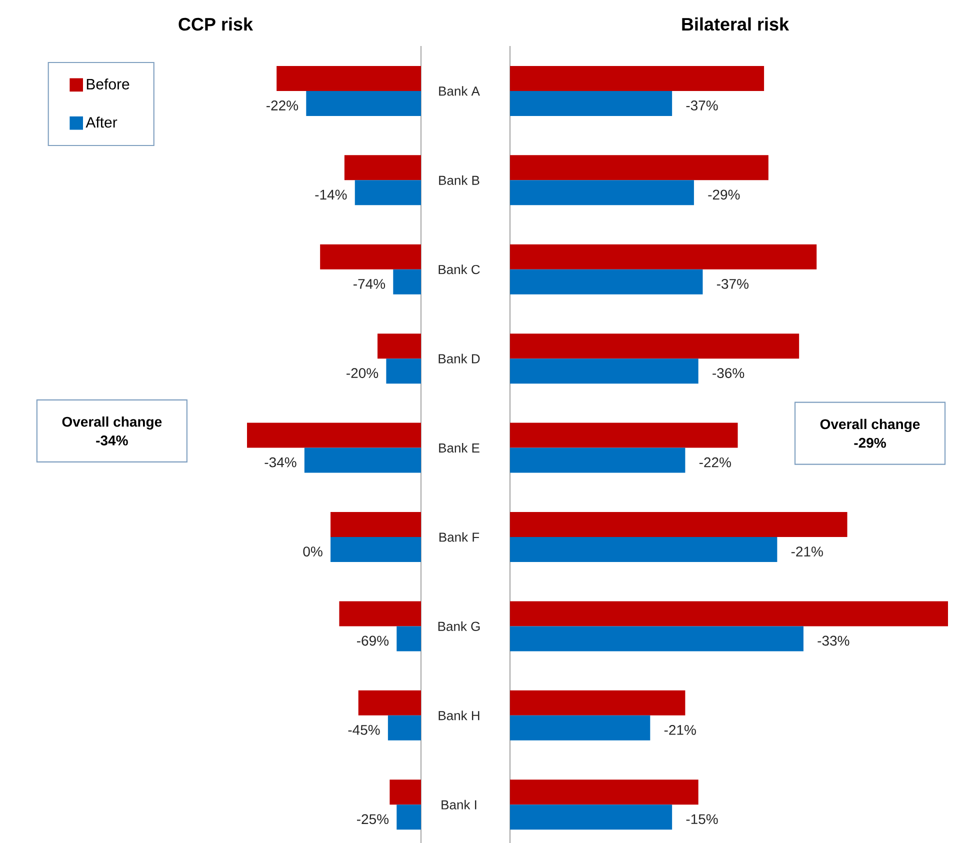 This screenshot has height=843, width=968. Describe the element at coordinates (702, 819) in the screenshot. I see `annotation: -15%` at that location.